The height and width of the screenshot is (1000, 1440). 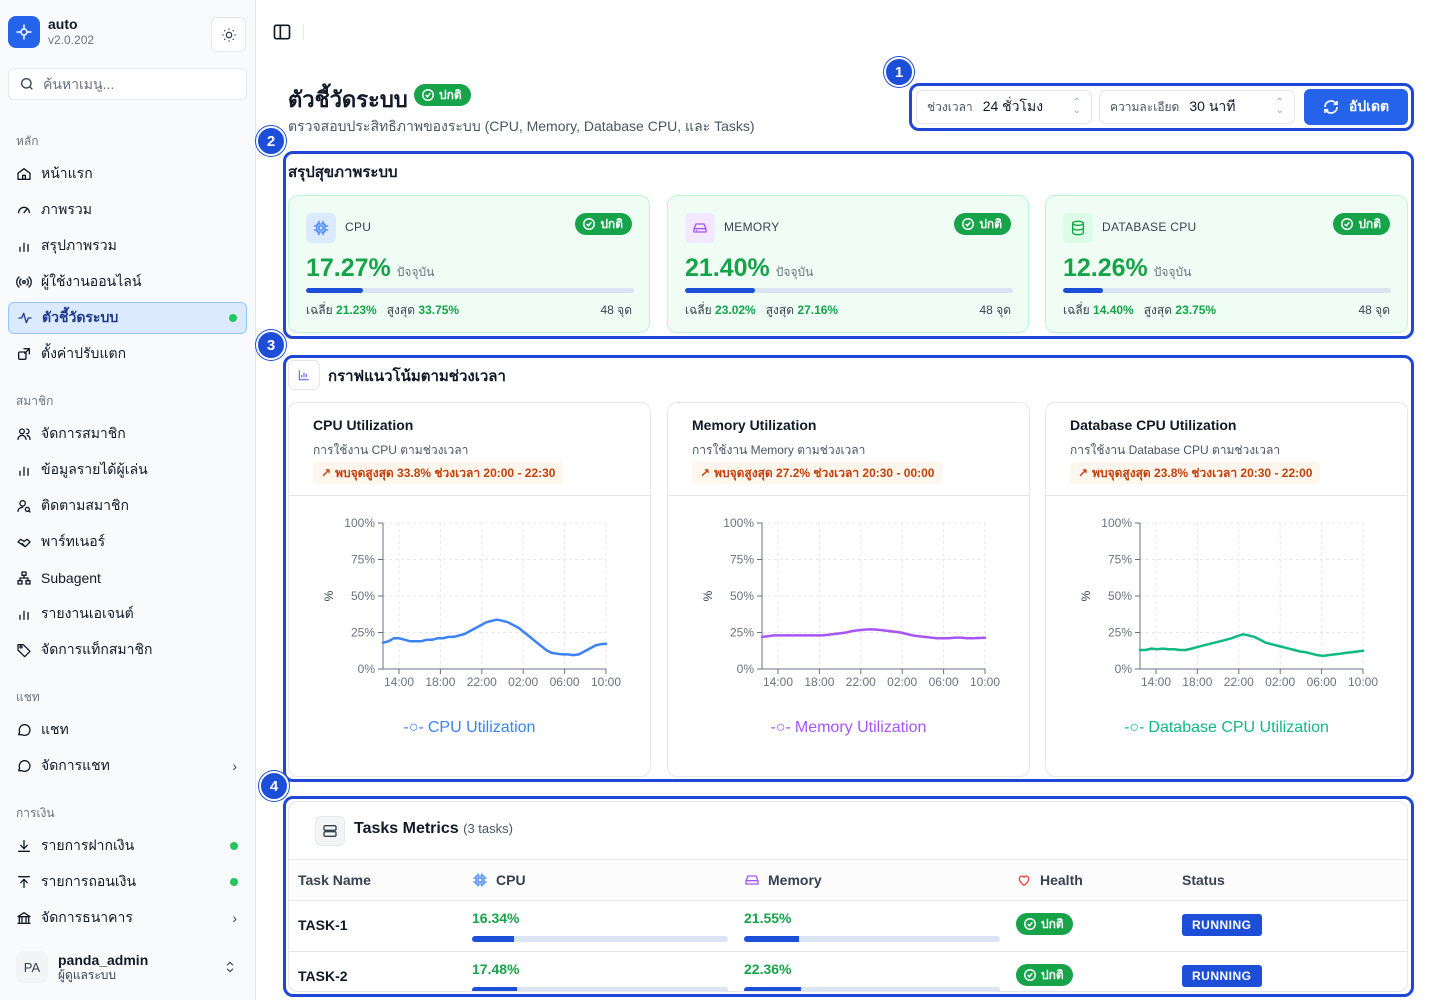 What do you see at coordinates (127, 967) in the screenshot?
I see `user-menu: PA panda_admin ผู้ดูแลระบบ` at bounding box center [127, 967].